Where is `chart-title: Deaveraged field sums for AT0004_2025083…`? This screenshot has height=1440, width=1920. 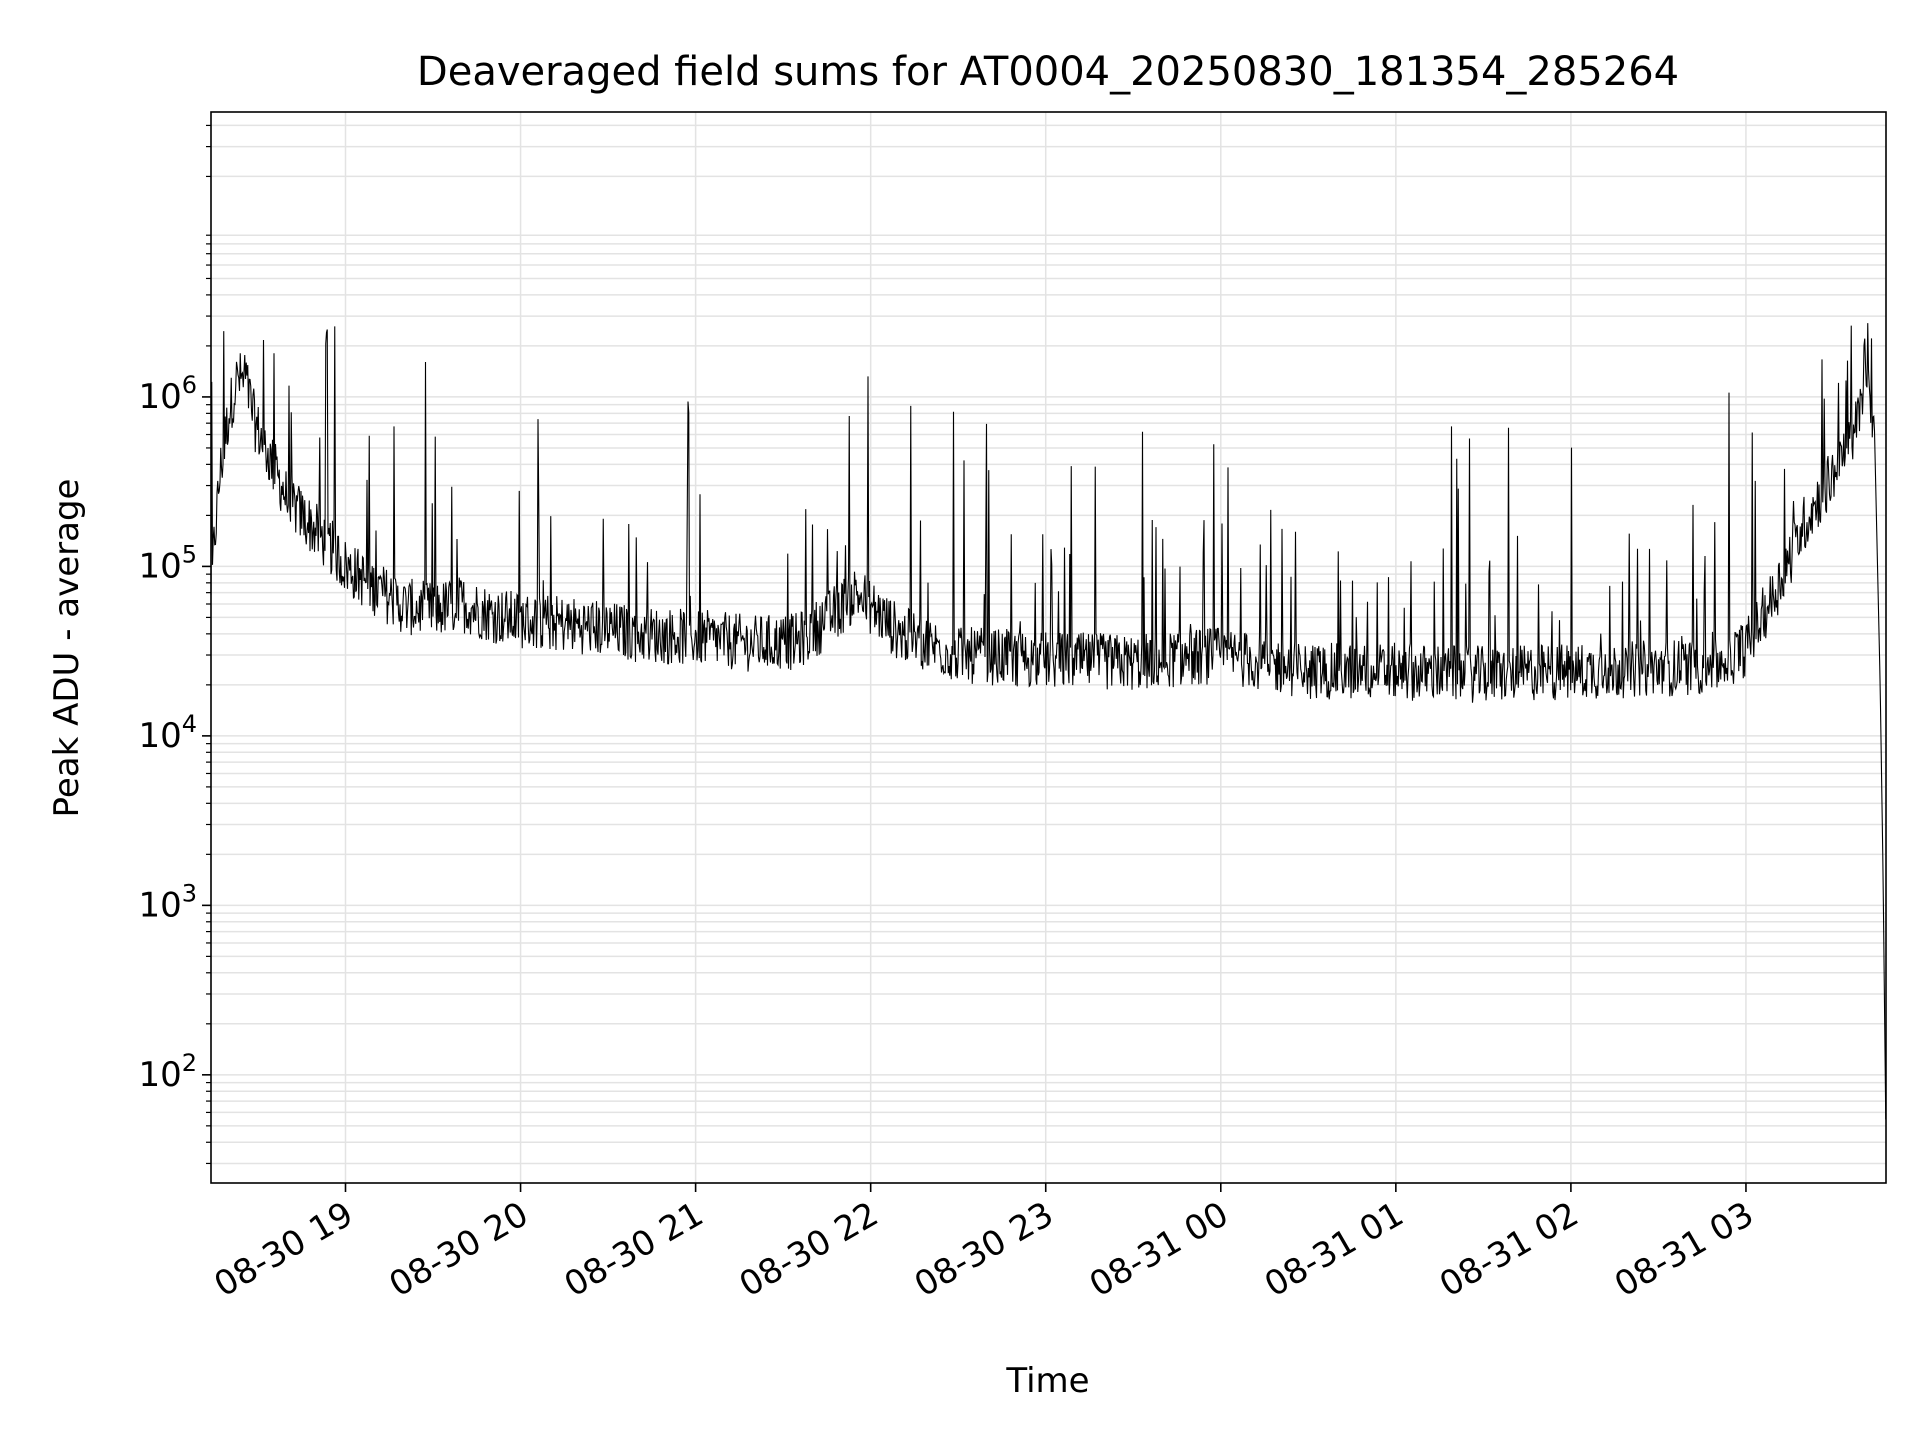 chart-title: Deaveraged field sums for AT0004_2025083… is located at coordinates (1048, 72).